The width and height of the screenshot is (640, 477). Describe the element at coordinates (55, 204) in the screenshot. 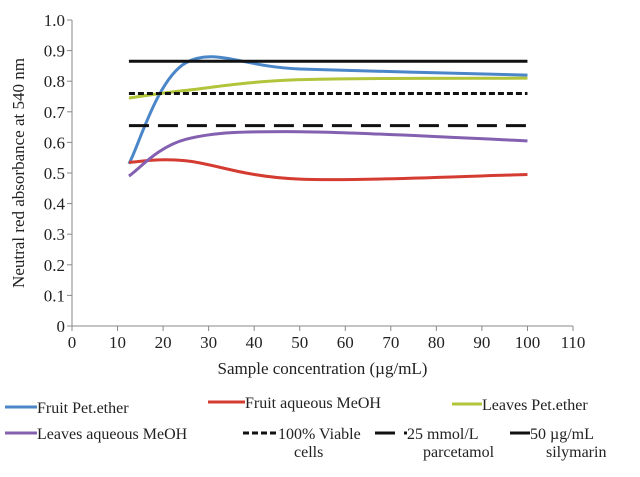

I see `y-tick-label: 0.4` at that location.